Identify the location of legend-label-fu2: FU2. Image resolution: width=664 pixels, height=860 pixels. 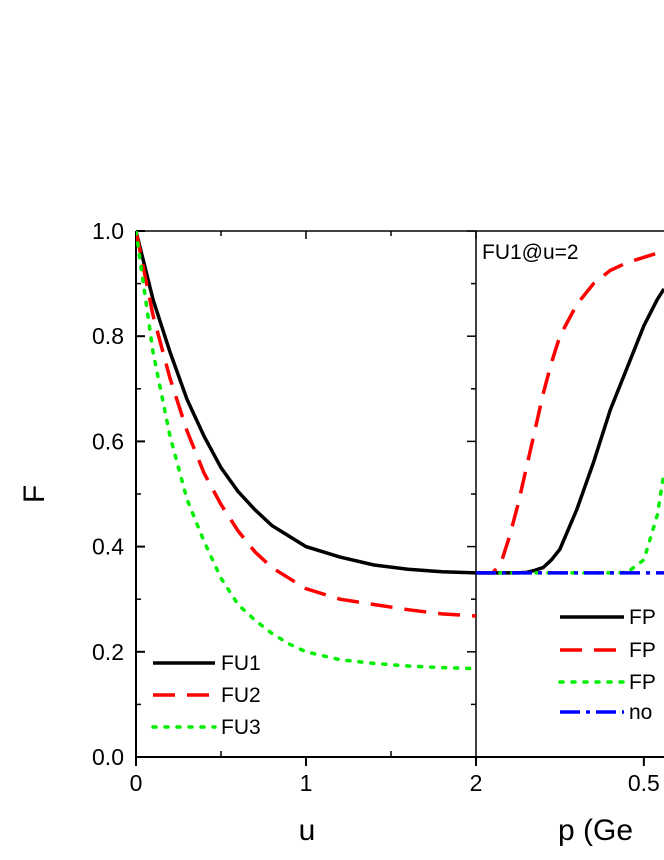
(241, 695).